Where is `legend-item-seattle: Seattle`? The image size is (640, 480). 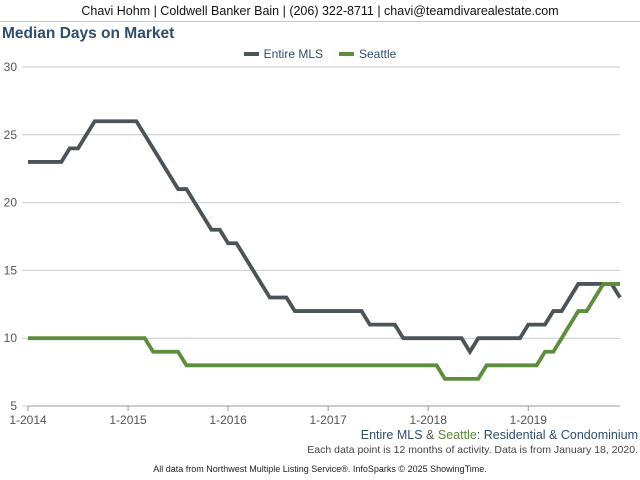
legend-item-seattle: Seattle is located at coordinates (367, 54).